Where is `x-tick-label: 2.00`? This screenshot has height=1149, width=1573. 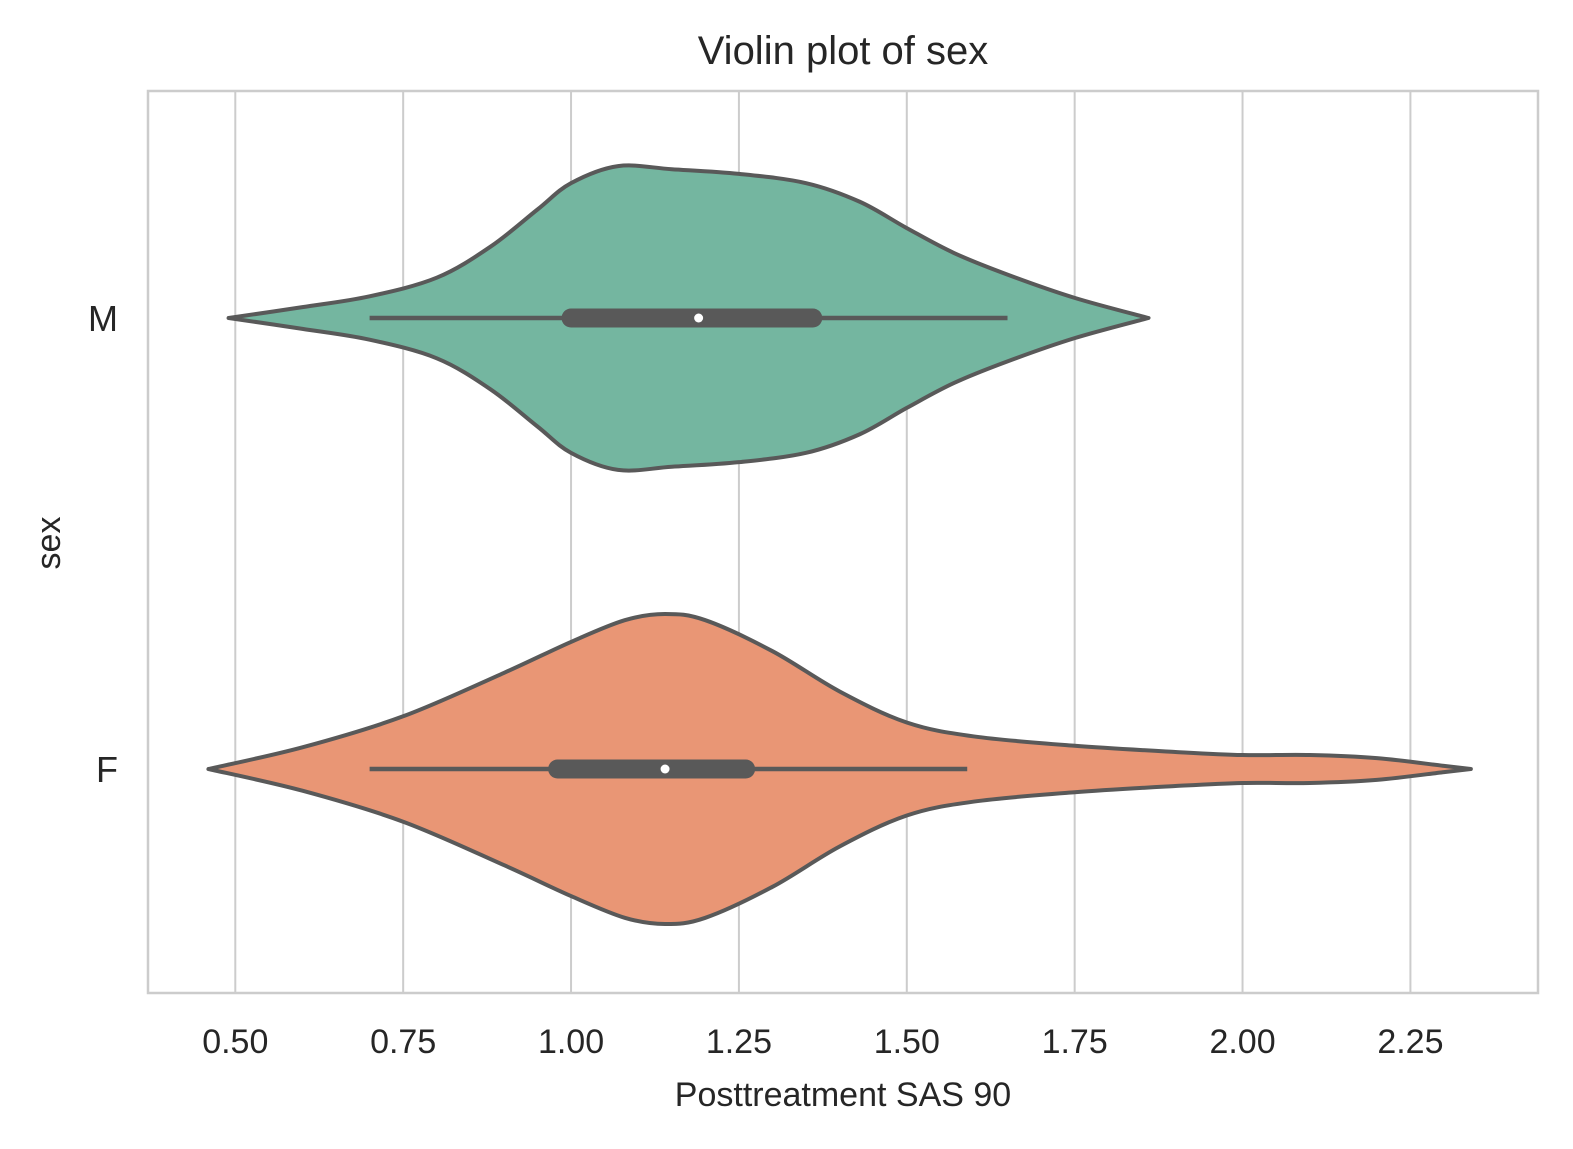 x-tick-label: 2.00 is located at coordinates (1242, 1042).